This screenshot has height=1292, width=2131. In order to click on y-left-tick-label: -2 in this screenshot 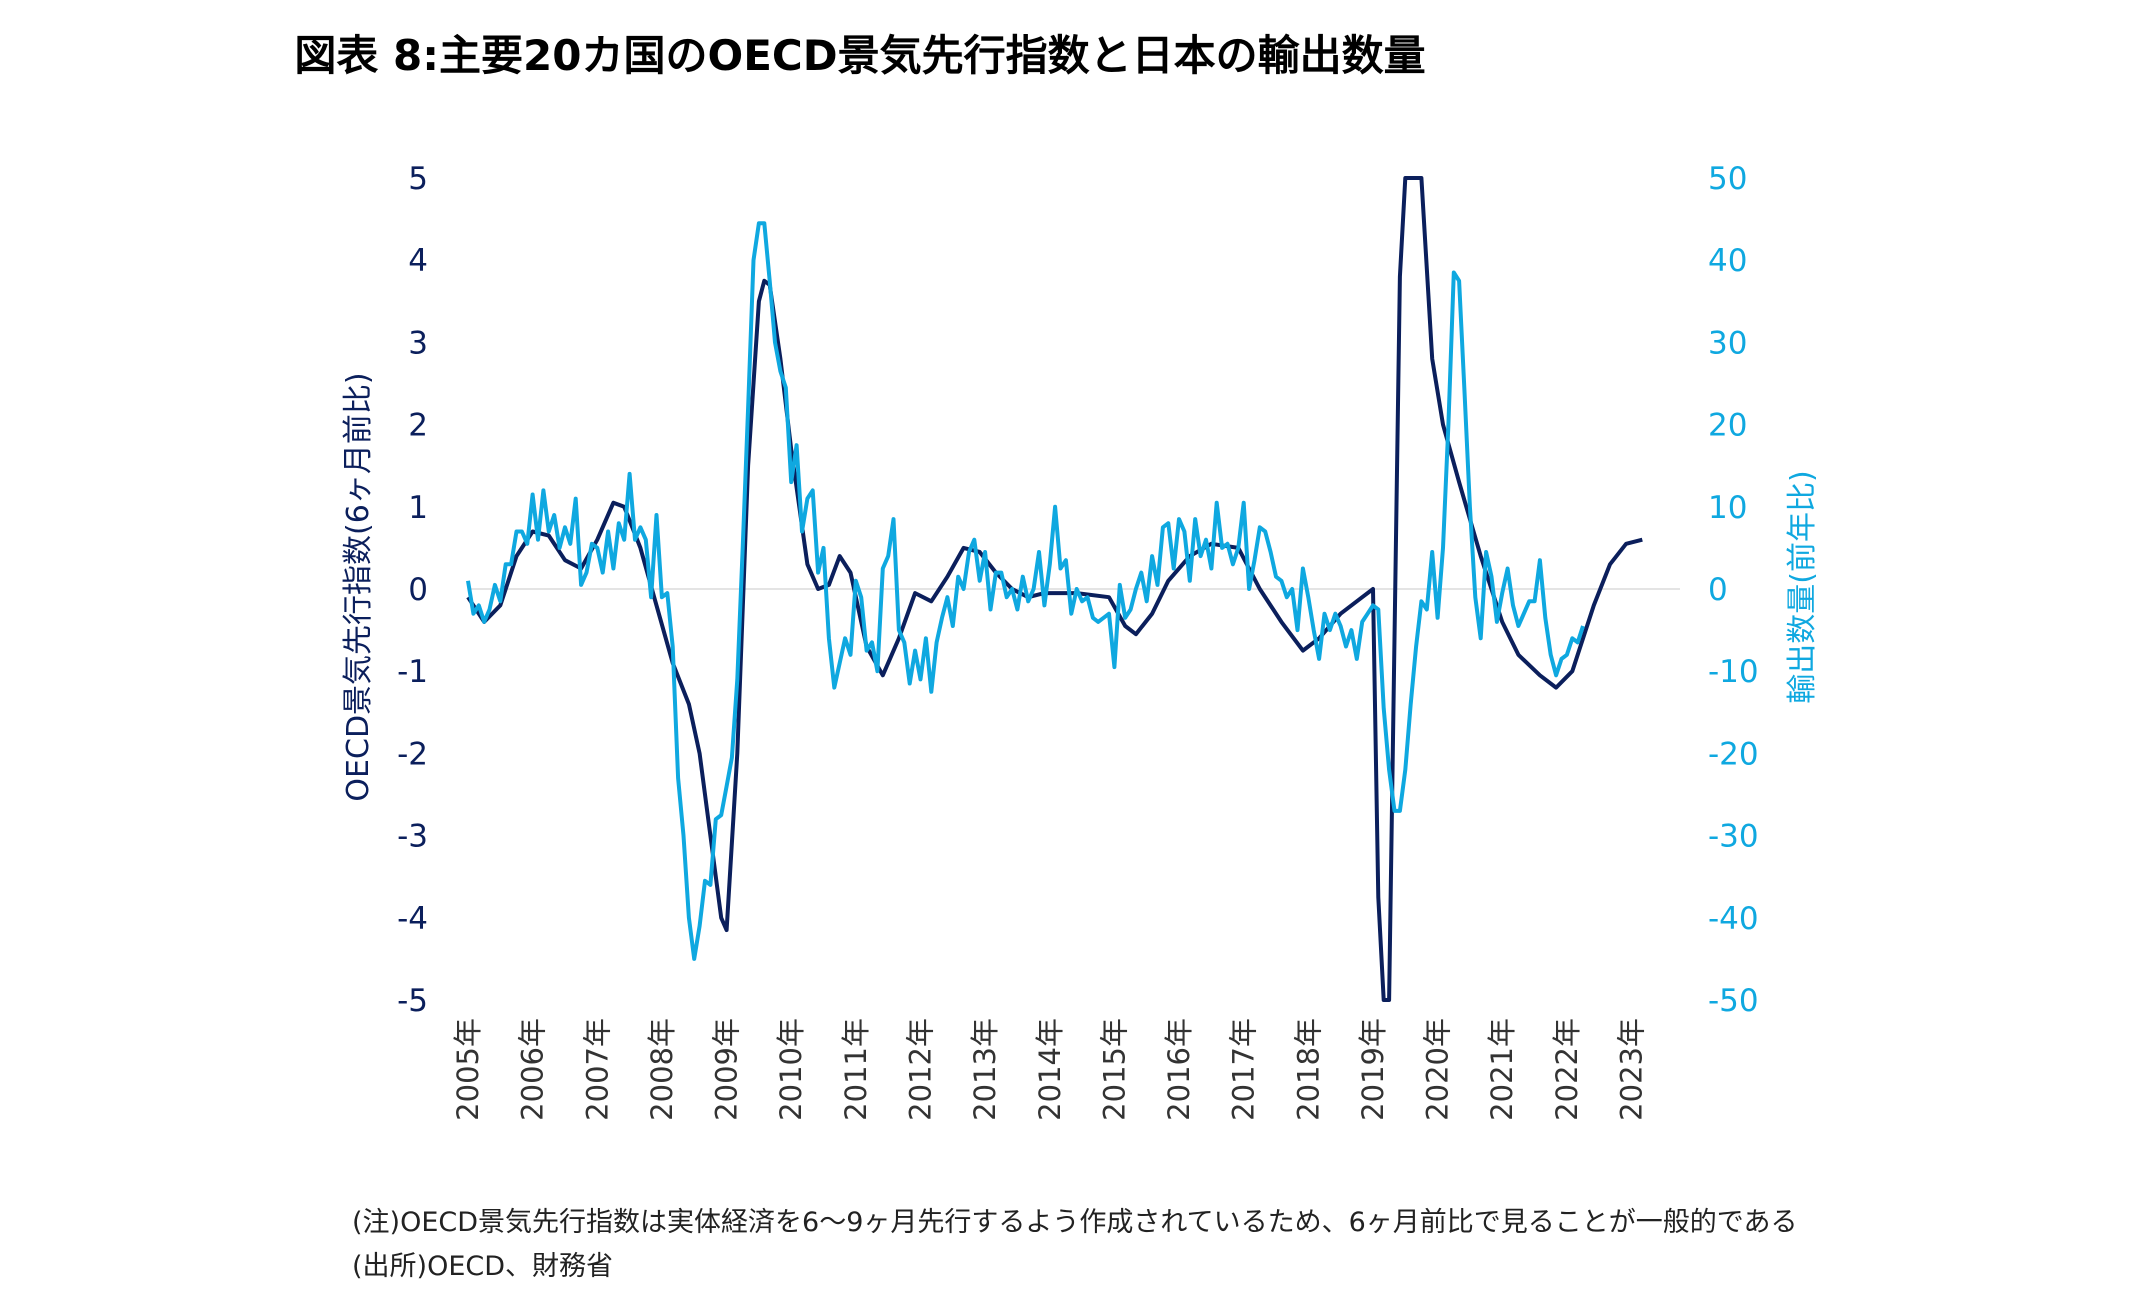, I will do `click(412, 754)`.